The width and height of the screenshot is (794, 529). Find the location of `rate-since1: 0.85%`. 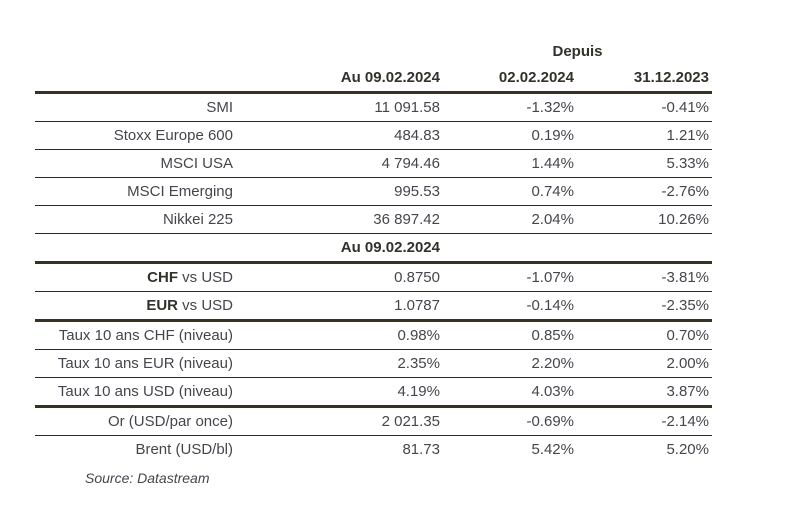

rate-since1: 0.85% is located at coordinates (552, 335).